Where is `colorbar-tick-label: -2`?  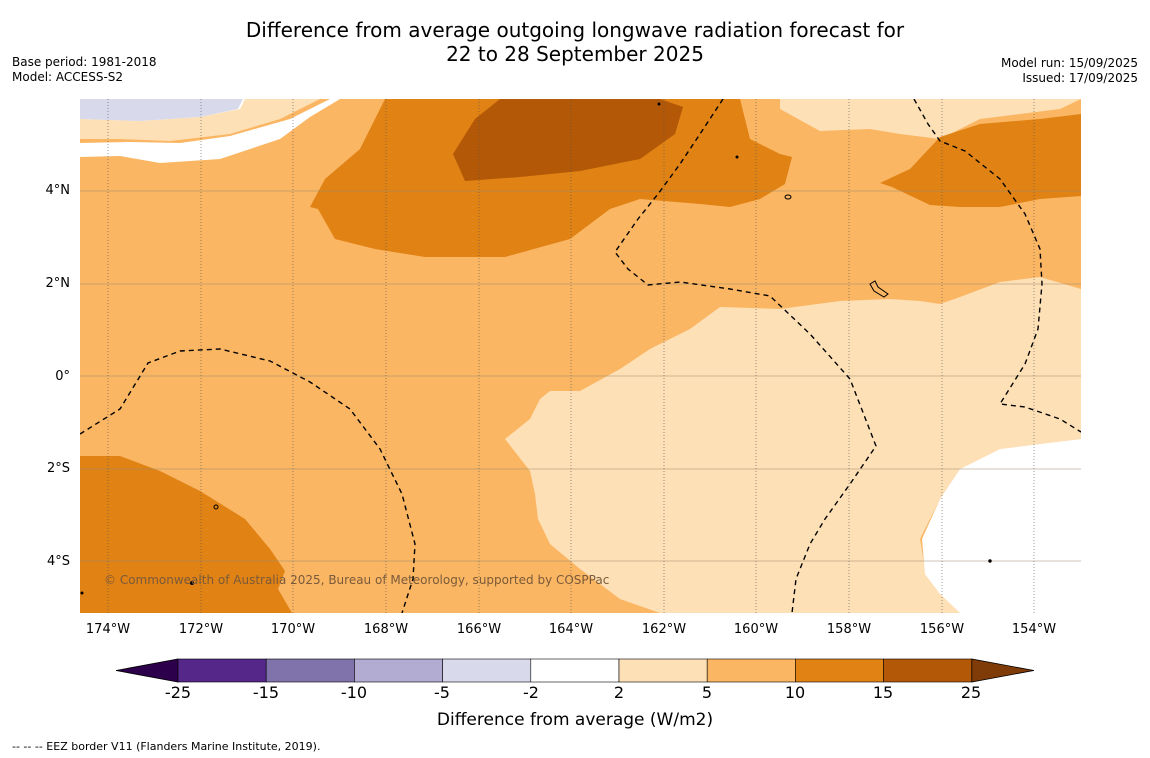
colorbar-tick-label: -2 is located at coordinates (531, 692).